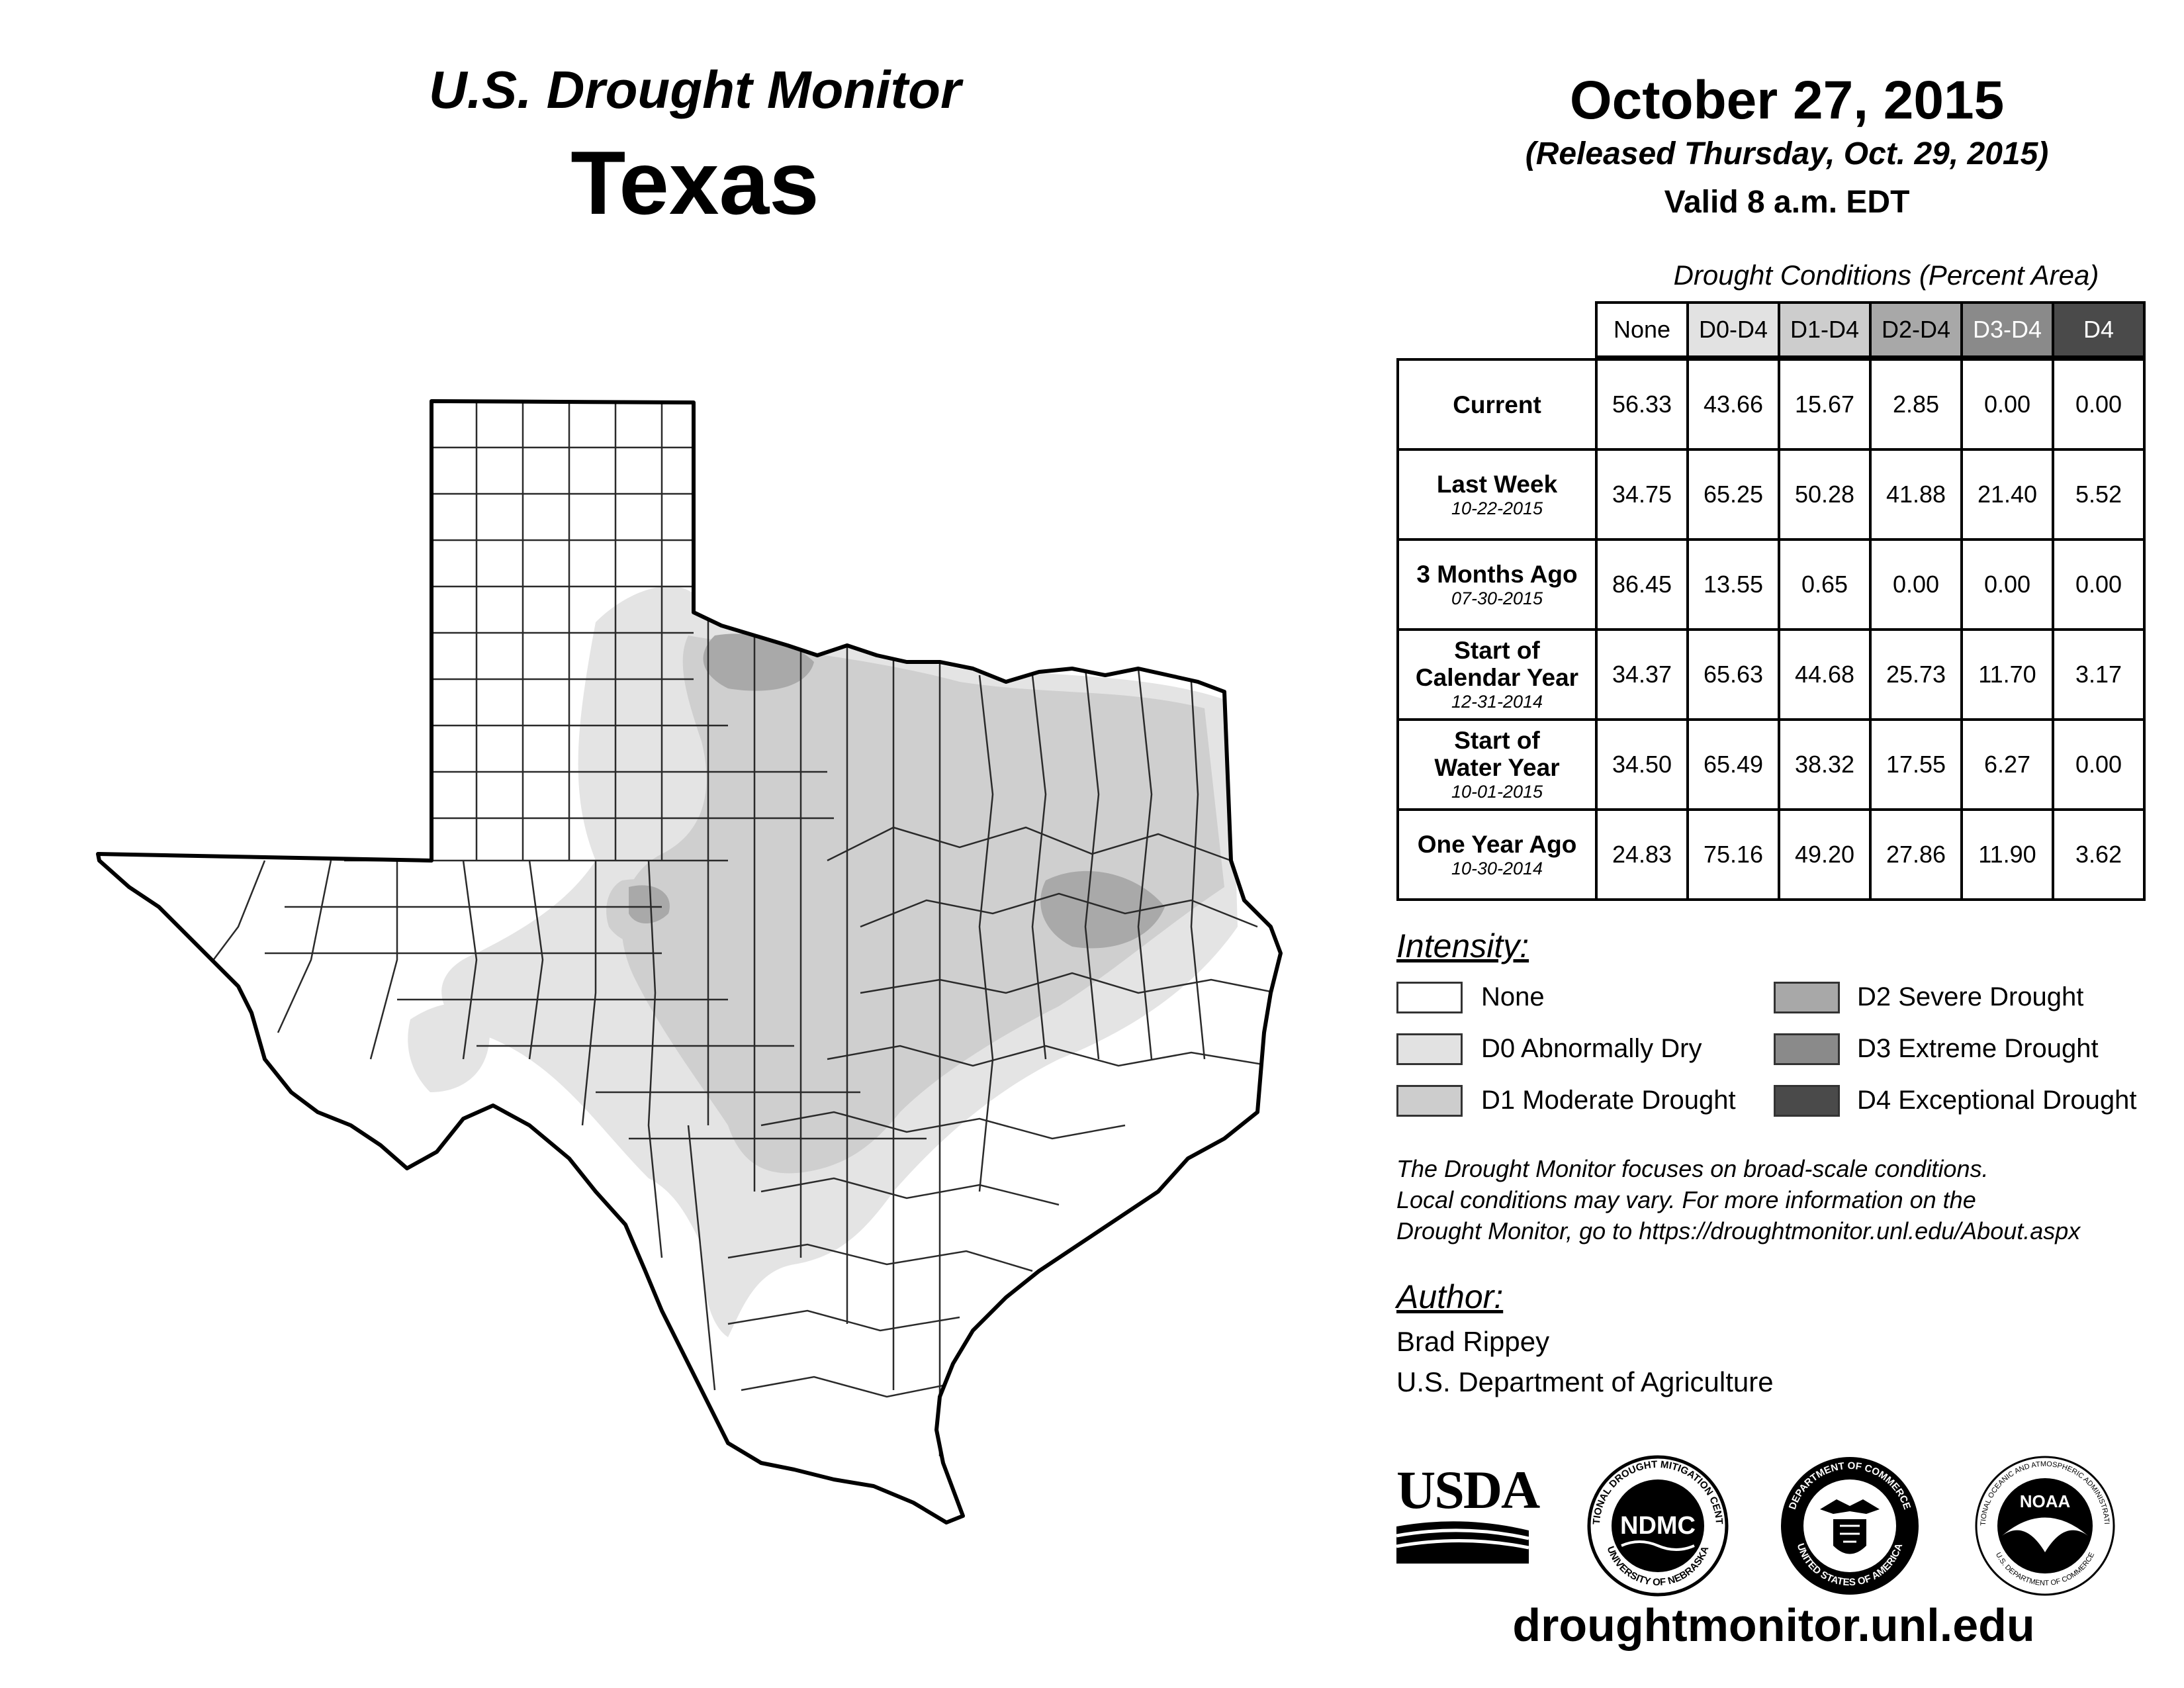  Describe the element at coordinates (1497, 767) in the screenshot. I see `row-label-secondary: Water Year` at that location.